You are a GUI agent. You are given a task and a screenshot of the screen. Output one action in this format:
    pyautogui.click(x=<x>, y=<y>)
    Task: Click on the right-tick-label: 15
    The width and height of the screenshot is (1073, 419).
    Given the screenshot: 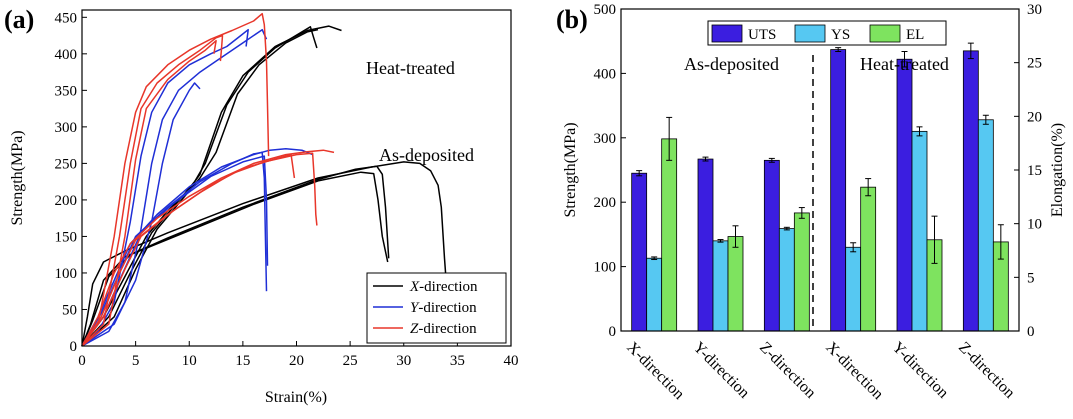 What is the action you would take?
    pyautogui.click(x=1034, y=171)
    